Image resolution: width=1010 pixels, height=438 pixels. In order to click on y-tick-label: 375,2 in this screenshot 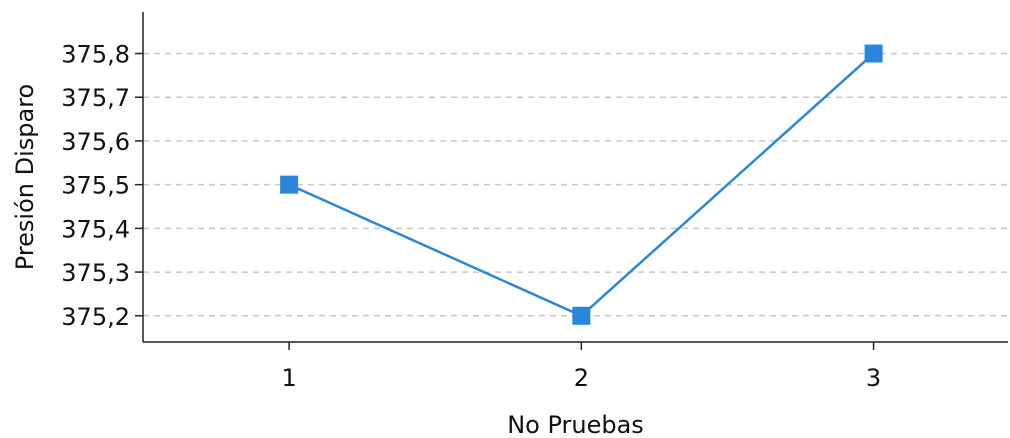, I will do `click(95, 317)`.